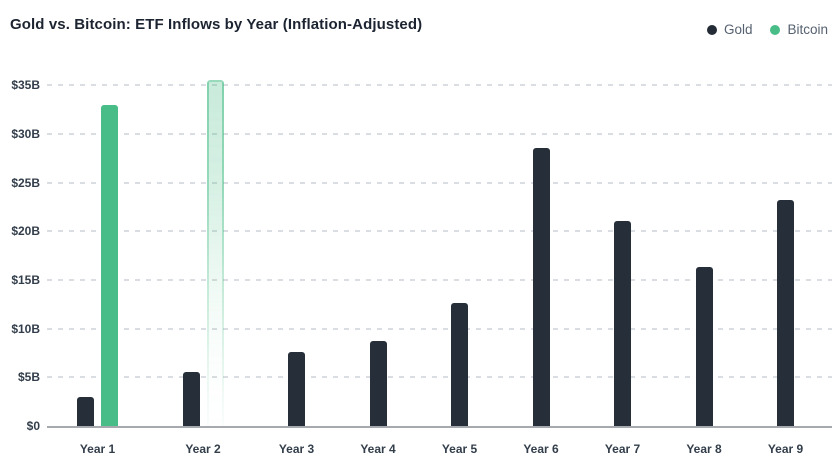  I want to click on x-tick-label-year-8: Year 8, so click(704, 449).